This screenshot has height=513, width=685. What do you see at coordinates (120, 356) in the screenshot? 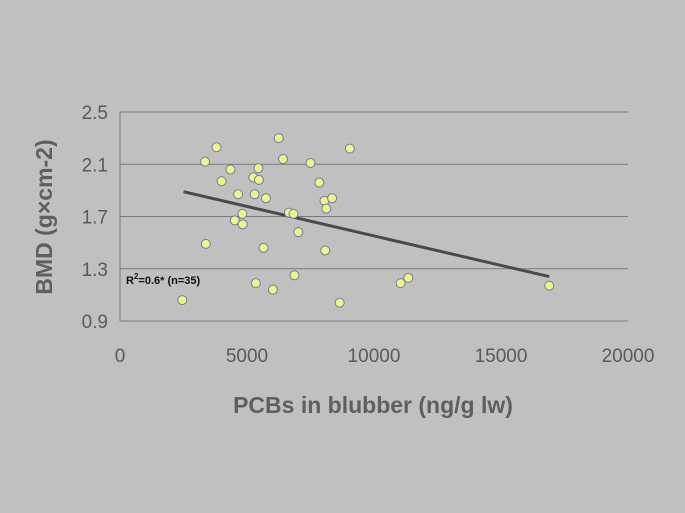
I see `x-tick-label: 0` at bounding box center [120, 356].